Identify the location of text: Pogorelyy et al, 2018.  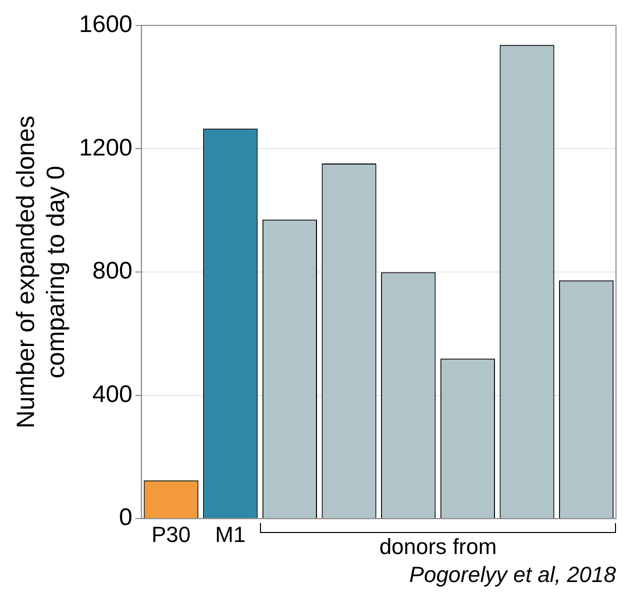
(512, 574).